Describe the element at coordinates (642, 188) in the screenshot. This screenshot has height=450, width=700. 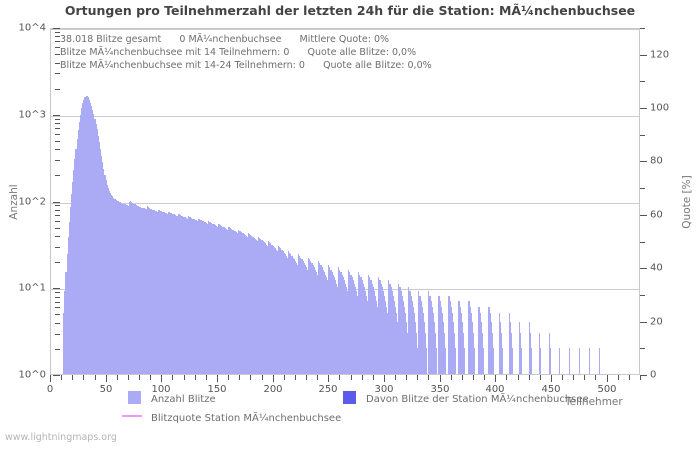
I see `right-tick-minor` at that location.